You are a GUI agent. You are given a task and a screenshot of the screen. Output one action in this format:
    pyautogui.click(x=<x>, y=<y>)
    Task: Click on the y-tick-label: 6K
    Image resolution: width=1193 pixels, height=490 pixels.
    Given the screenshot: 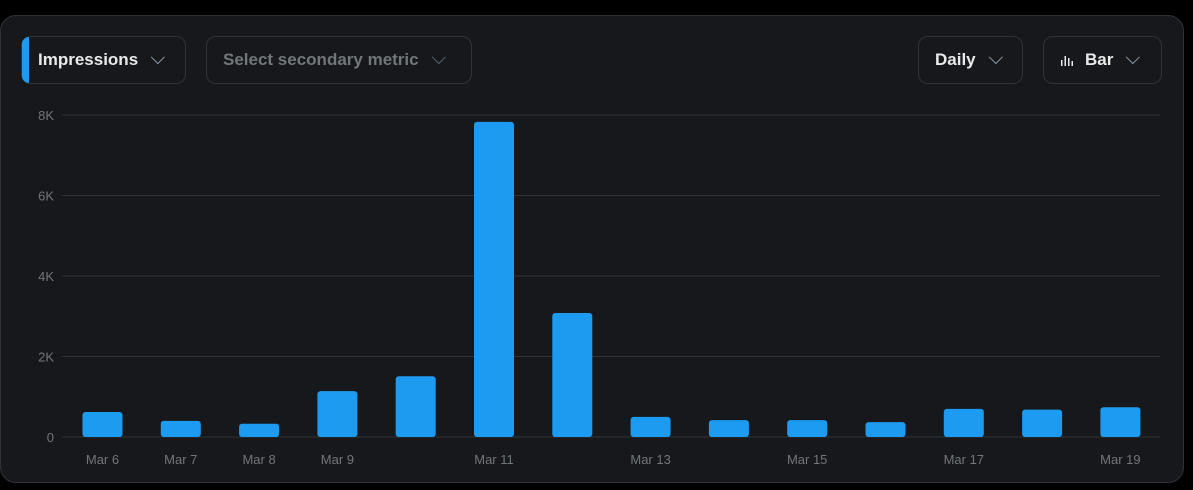 What is the action you would take?
    pyautogui.click(x=46, y=196)
    